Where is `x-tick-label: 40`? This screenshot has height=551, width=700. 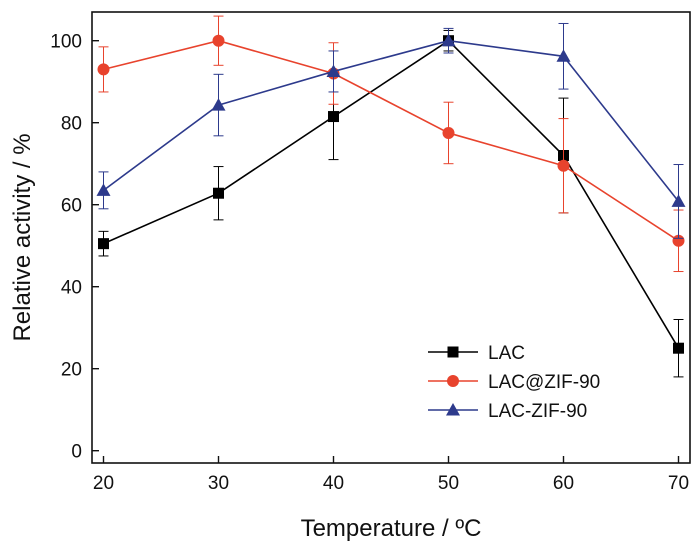 x-tick-label: 40 is located at coordinates (333, 483).